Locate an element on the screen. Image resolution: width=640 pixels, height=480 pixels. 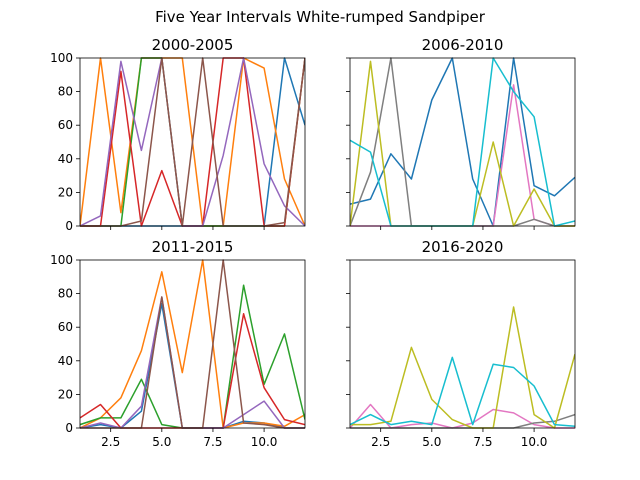
subplot-2006-2010: 2006-2010 is located at coordinates (461, 133).